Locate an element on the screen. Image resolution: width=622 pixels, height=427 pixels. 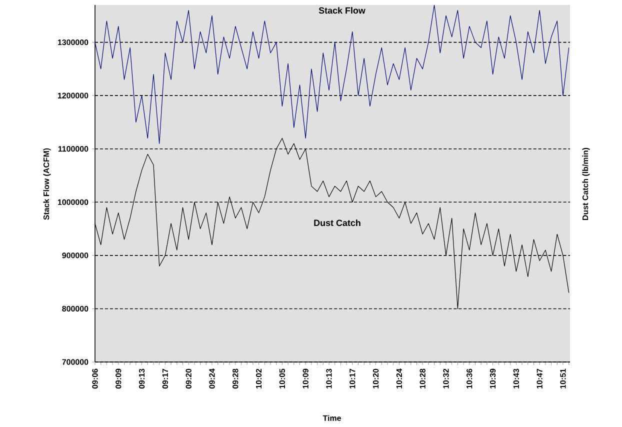
annotation: Stack Flow is located at coordinates (342, 10).